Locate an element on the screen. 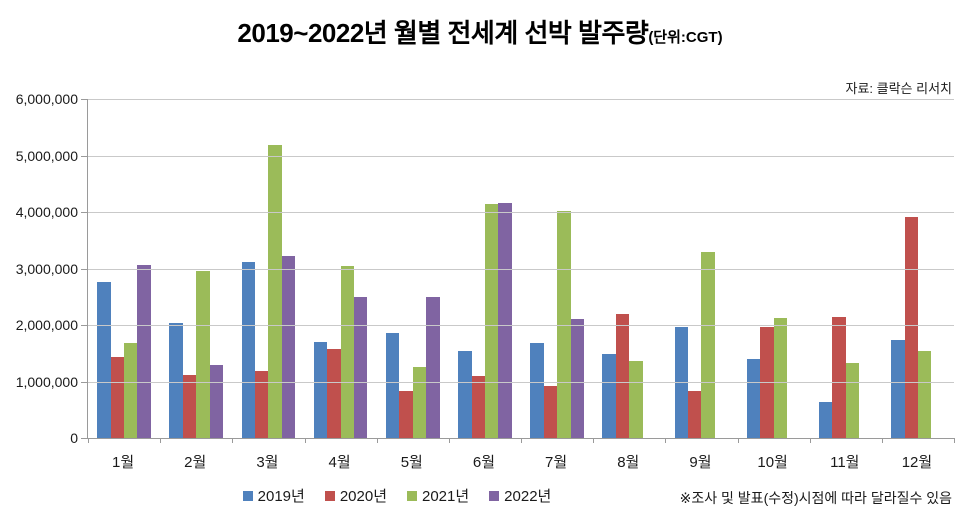  bar-2022년-7월 is located at coordinates (577, 378).